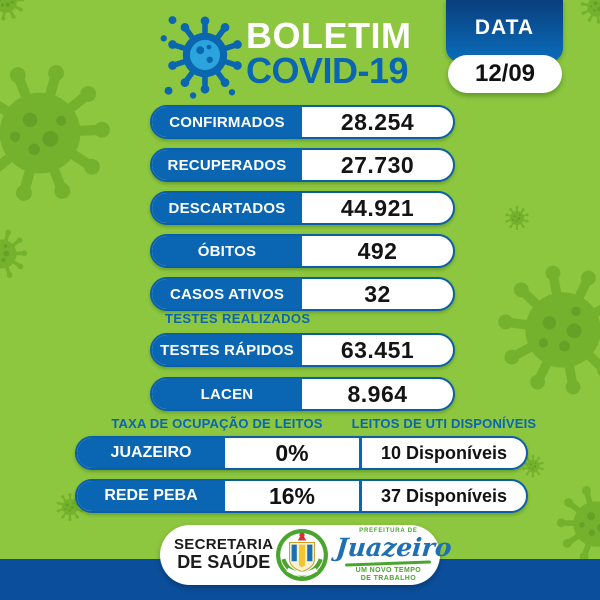  I want to click on bed-uti-available: 10 Disponíveis, so click(444, 452).